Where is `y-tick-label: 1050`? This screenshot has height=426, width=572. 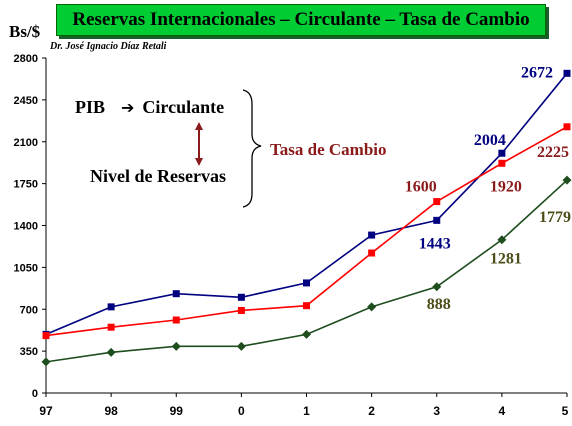 y-tick-label: 1050 is located at coordinates (26, 268).